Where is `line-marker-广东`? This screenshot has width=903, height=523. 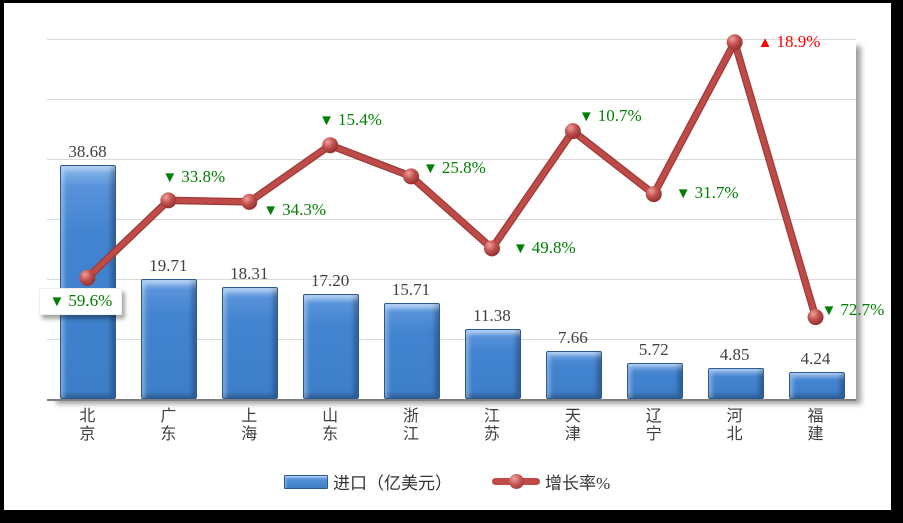 line-marker-广东 is located at coordinates (168, 200).